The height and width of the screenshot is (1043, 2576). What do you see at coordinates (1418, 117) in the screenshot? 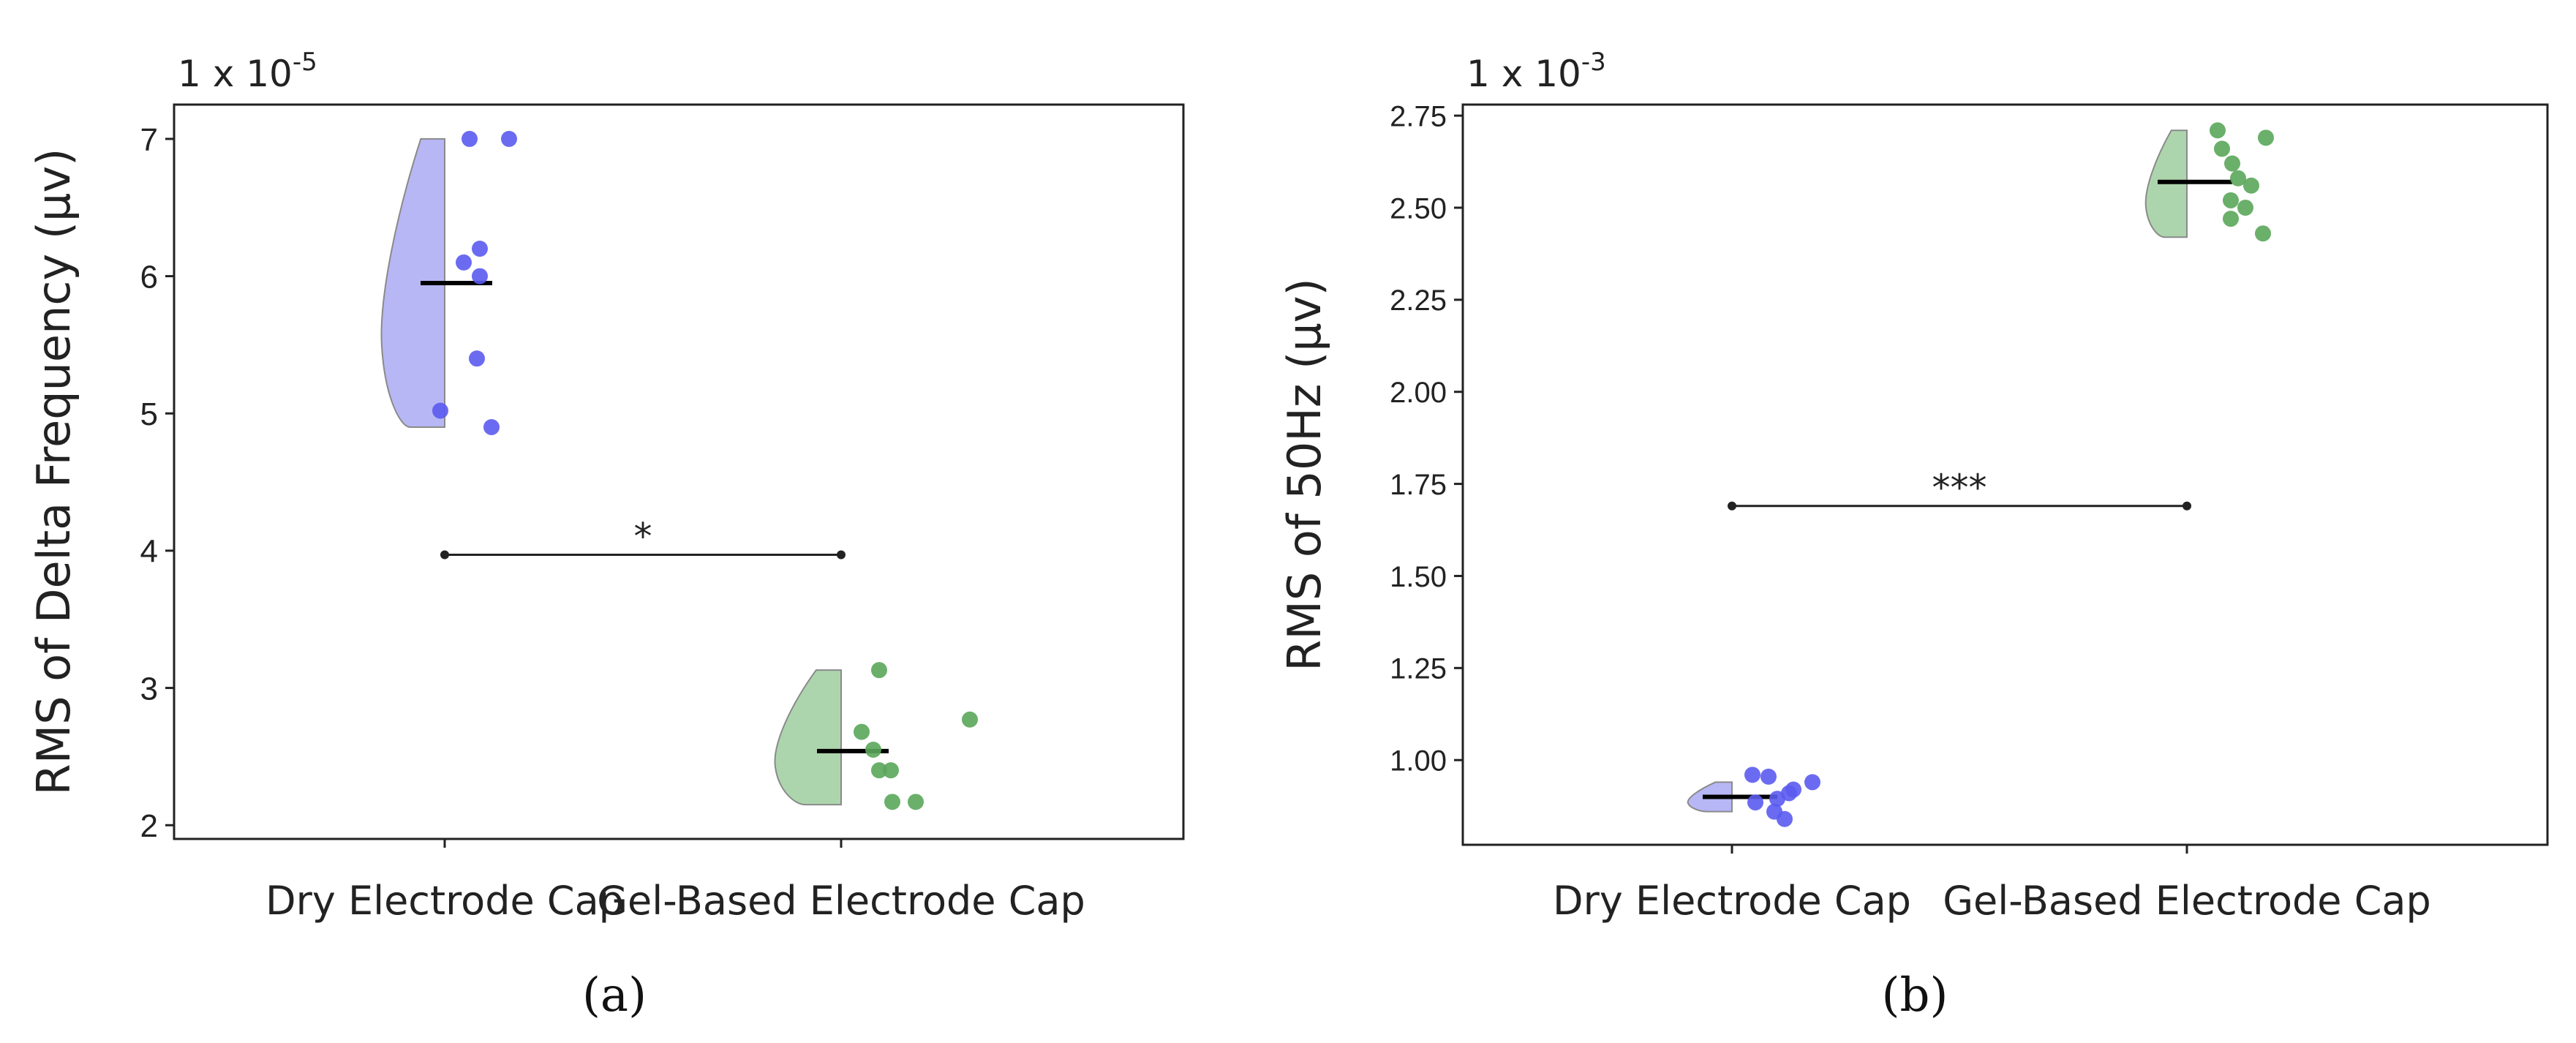
I see `y-tick-label: 2.75` at bounding box center [1418, 117].